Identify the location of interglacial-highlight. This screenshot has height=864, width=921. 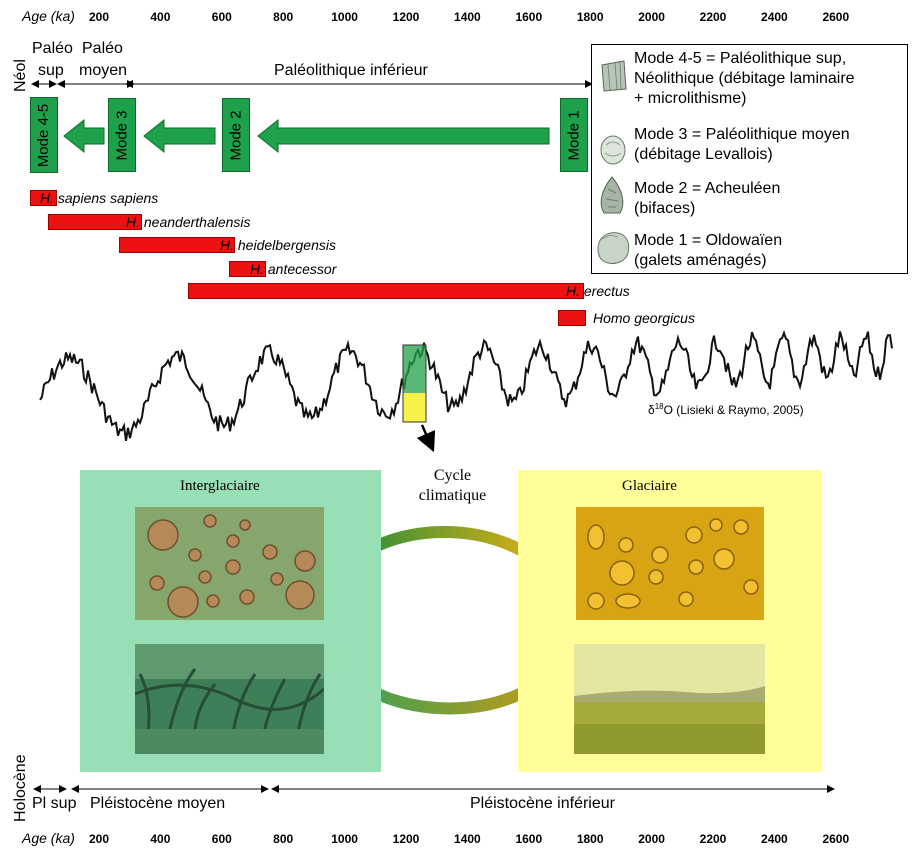
(414, 369).